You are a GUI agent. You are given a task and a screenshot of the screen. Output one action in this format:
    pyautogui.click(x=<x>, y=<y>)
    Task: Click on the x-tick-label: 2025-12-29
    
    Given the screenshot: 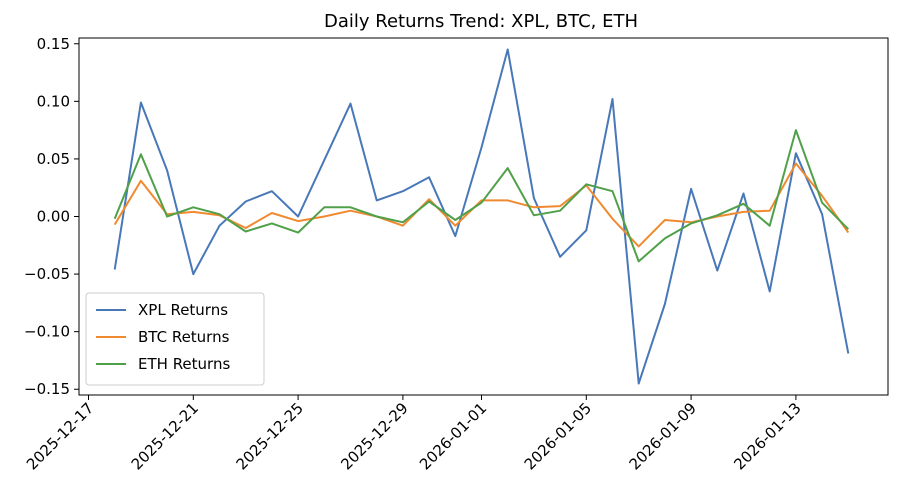 What is the action you would take?
    pyautogui.click(x=374, y=436)
    